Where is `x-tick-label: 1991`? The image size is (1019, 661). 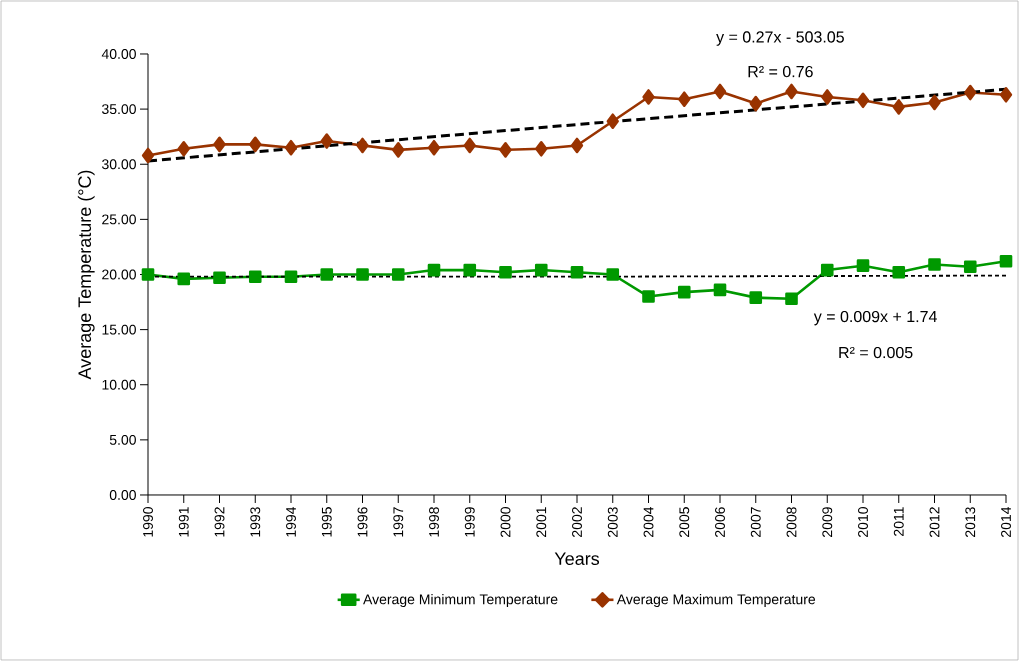 x-tick-label: 1991 is located at coordinates (183, 522).